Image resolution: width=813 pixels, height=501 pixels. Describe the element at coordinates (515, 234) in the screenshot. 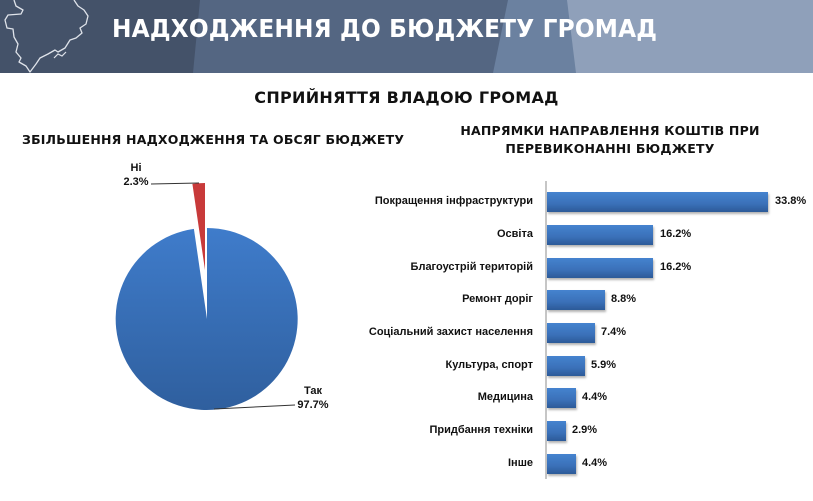

I see `bar-label: Освіта` at that location.